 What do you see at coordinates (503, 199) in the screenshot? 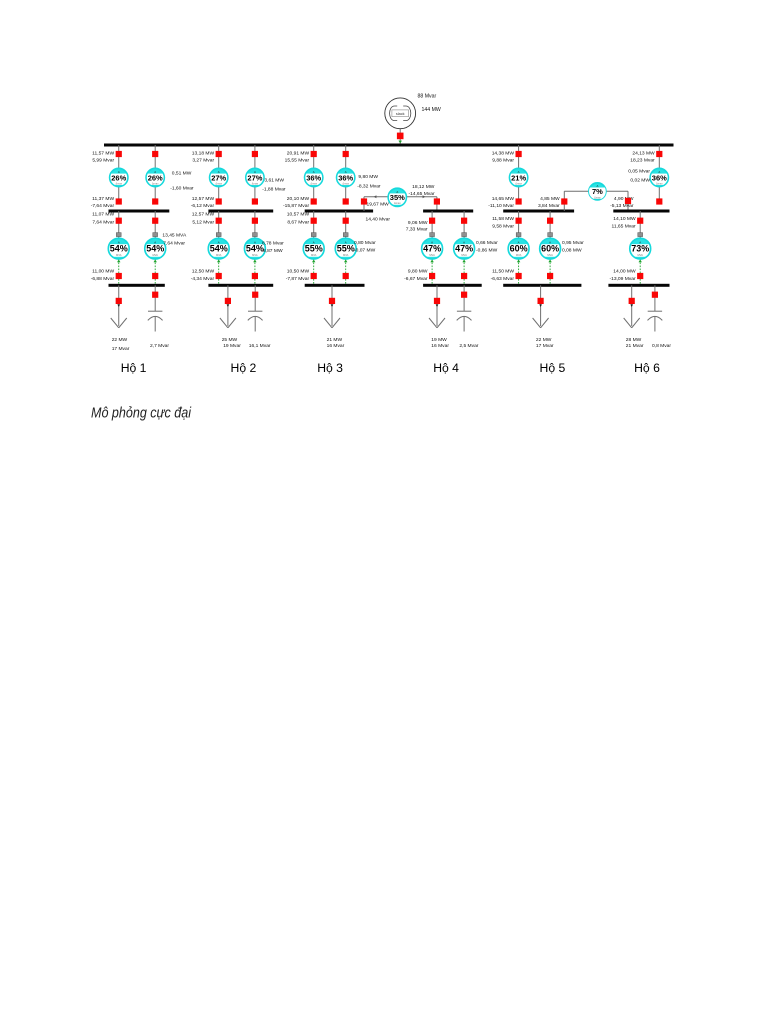
I see `svg-text: 14,65 MW` at bounding box center [503, 199].